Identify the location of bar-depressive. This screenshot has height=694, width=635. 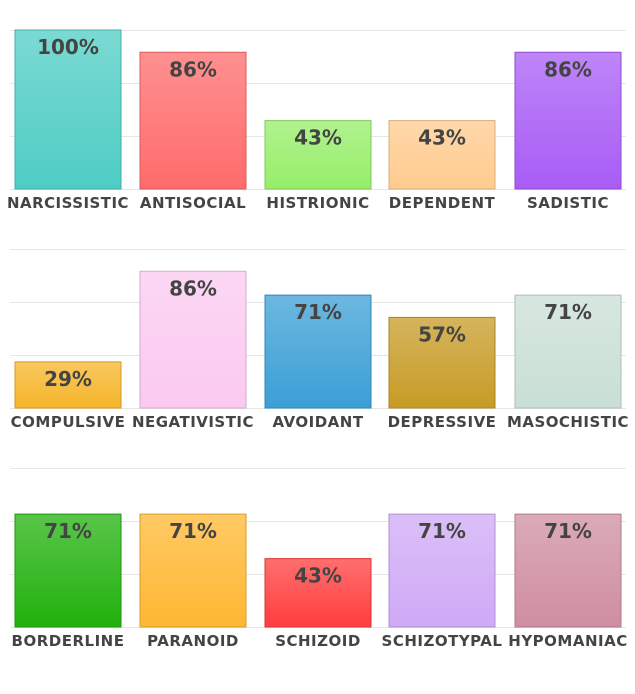
(442, 362).